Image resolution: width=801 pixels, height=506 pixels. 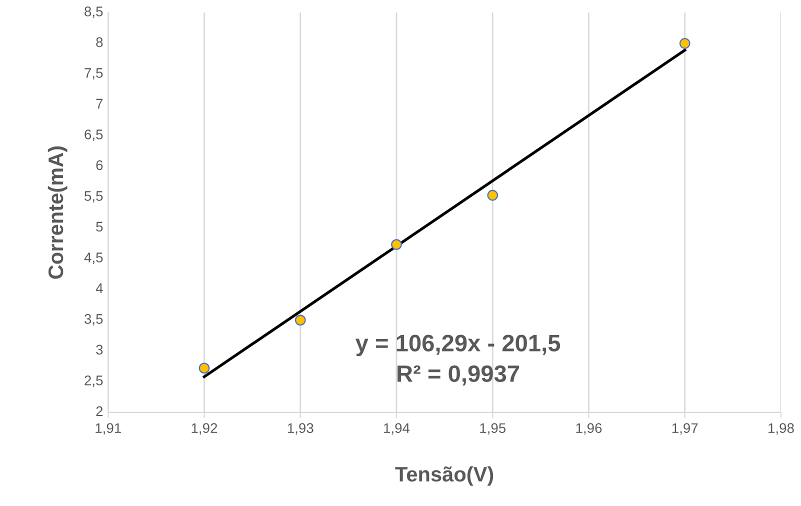 What do you see at coordinates (99, 103) in the screenshot?
I see `y-tick-label: 7` at bounding box center [99, 103].